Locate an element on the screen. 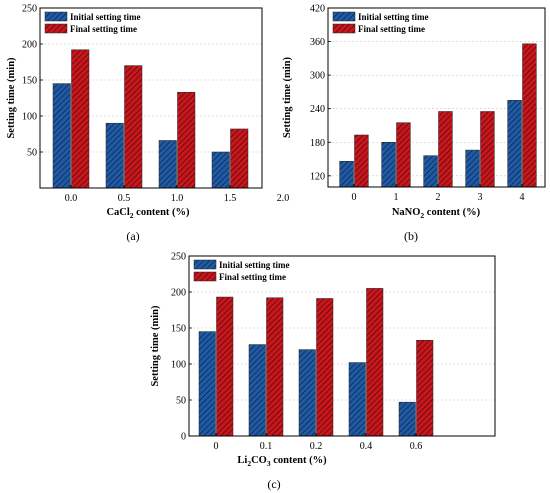 The image size is (550, 493). x-axis-label-rest: CO is located at coordinates (259, 460).